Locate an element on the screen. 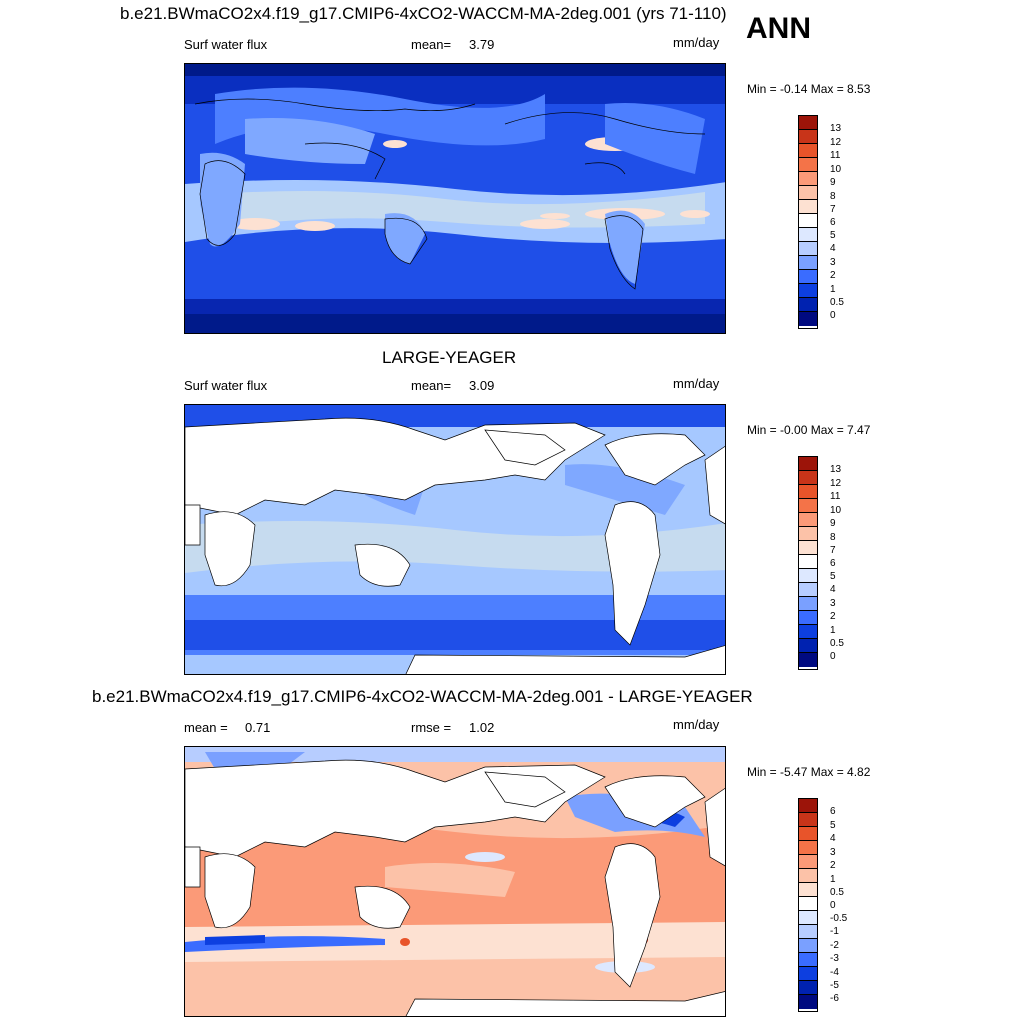 Image resolution: width=1024 pixels, height=1024 pixels. panel3-cb-label: -1 is located at coordinates (834, 931).